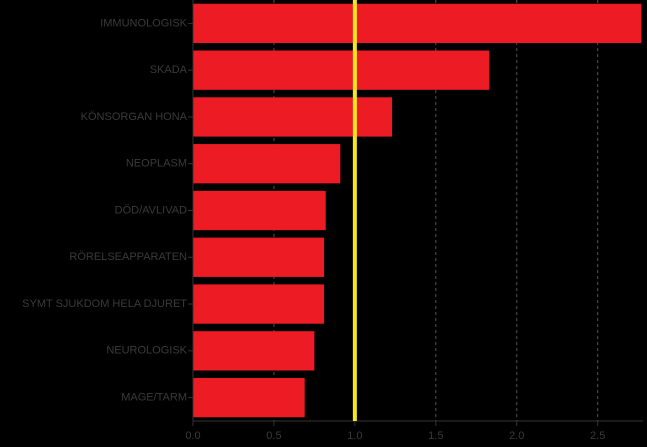  What do you see at coordinates (192, 436) in the screenshot?
I see `x-tick-label: 0.0` at bounding box center [192, 436].